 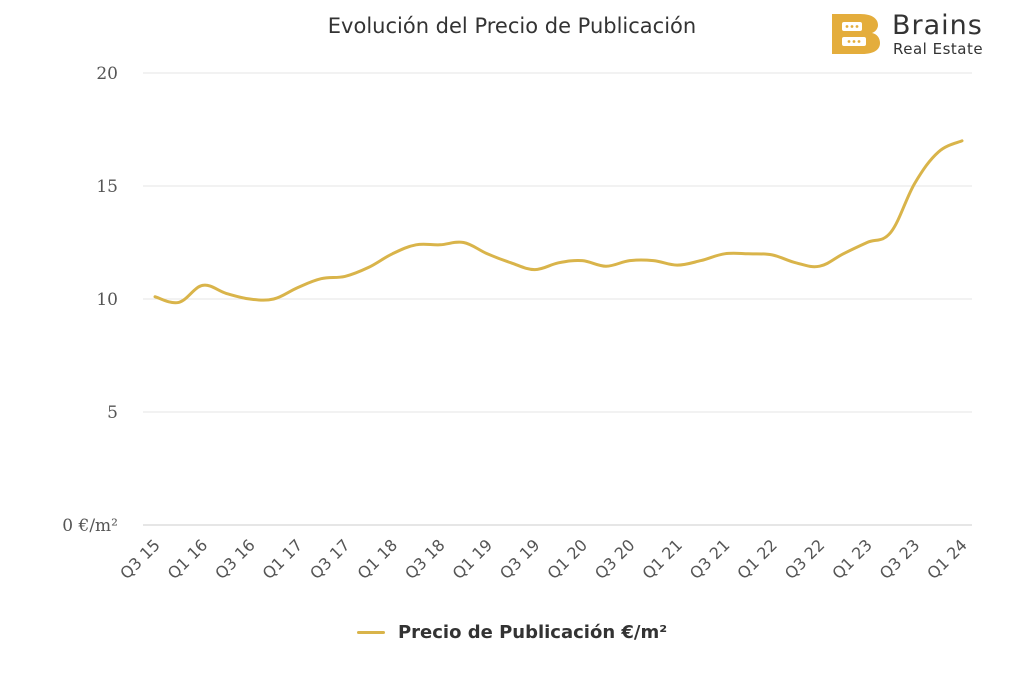 I want to click on x-tick-label: Q1 24, so click(x=947, y=559).